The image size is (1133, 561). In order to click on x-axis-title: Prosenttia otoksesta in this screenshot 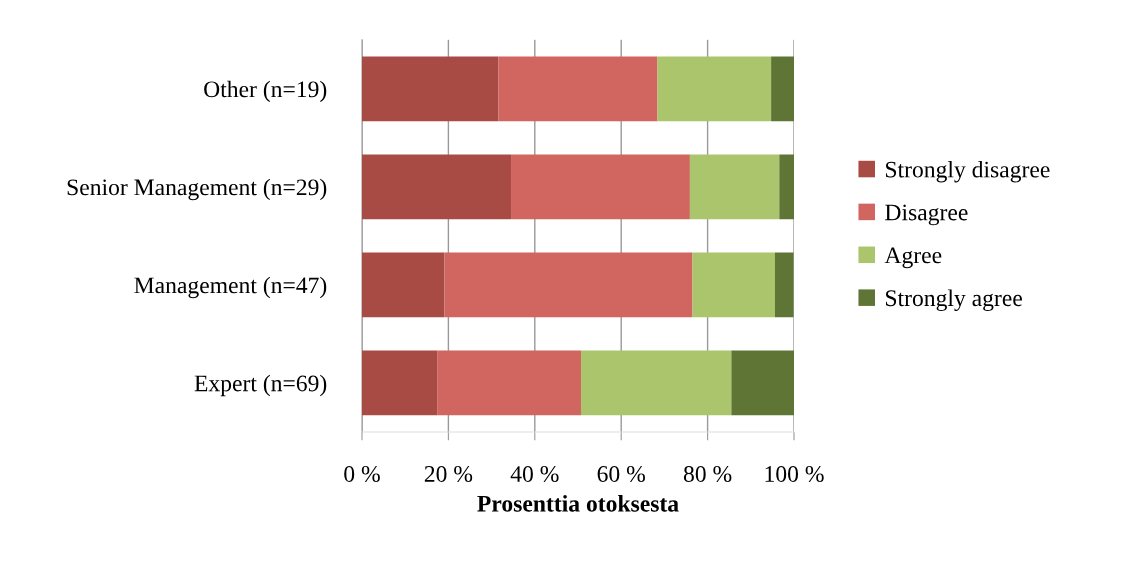, I will do `click(578, 503)`.